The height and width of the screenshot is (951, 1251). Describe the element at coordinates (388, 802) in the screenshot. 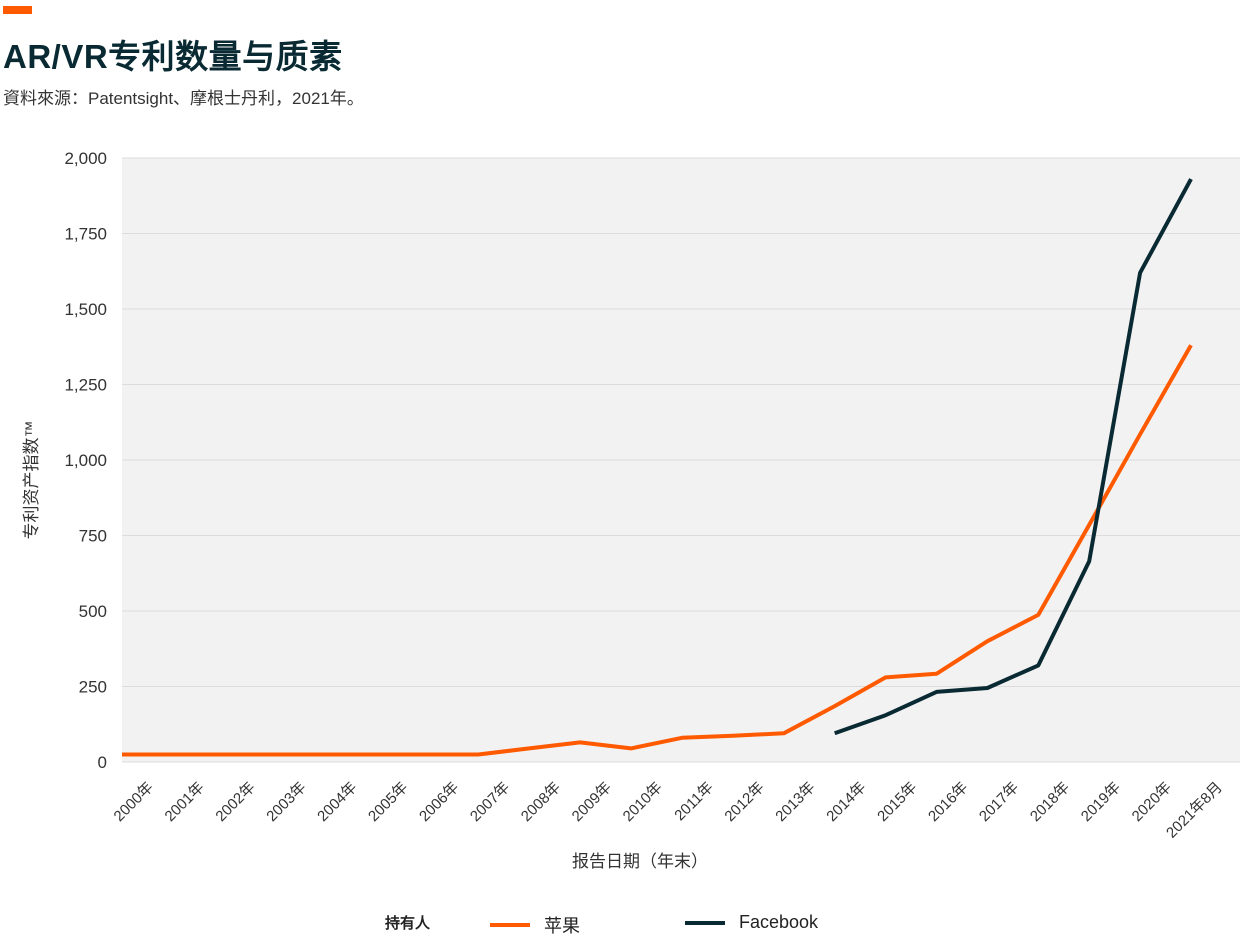

I see `x-tick-label: 2005年` at that location.